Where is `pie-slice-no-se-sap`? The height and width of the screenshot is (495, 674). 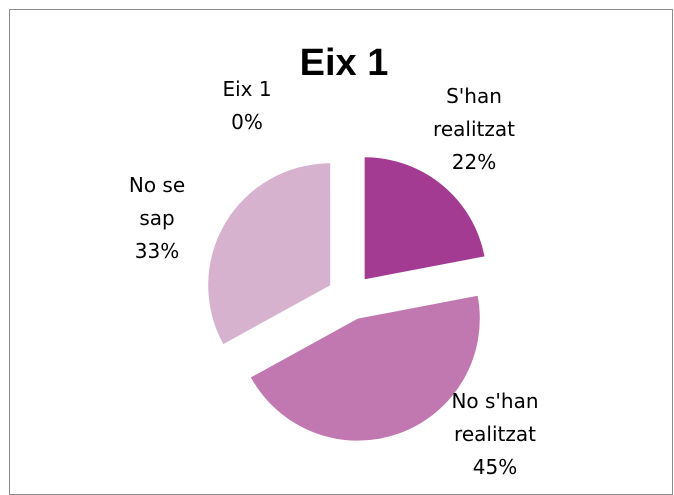
pie-slice-no-se-sap is located at coordinates (269, 254).